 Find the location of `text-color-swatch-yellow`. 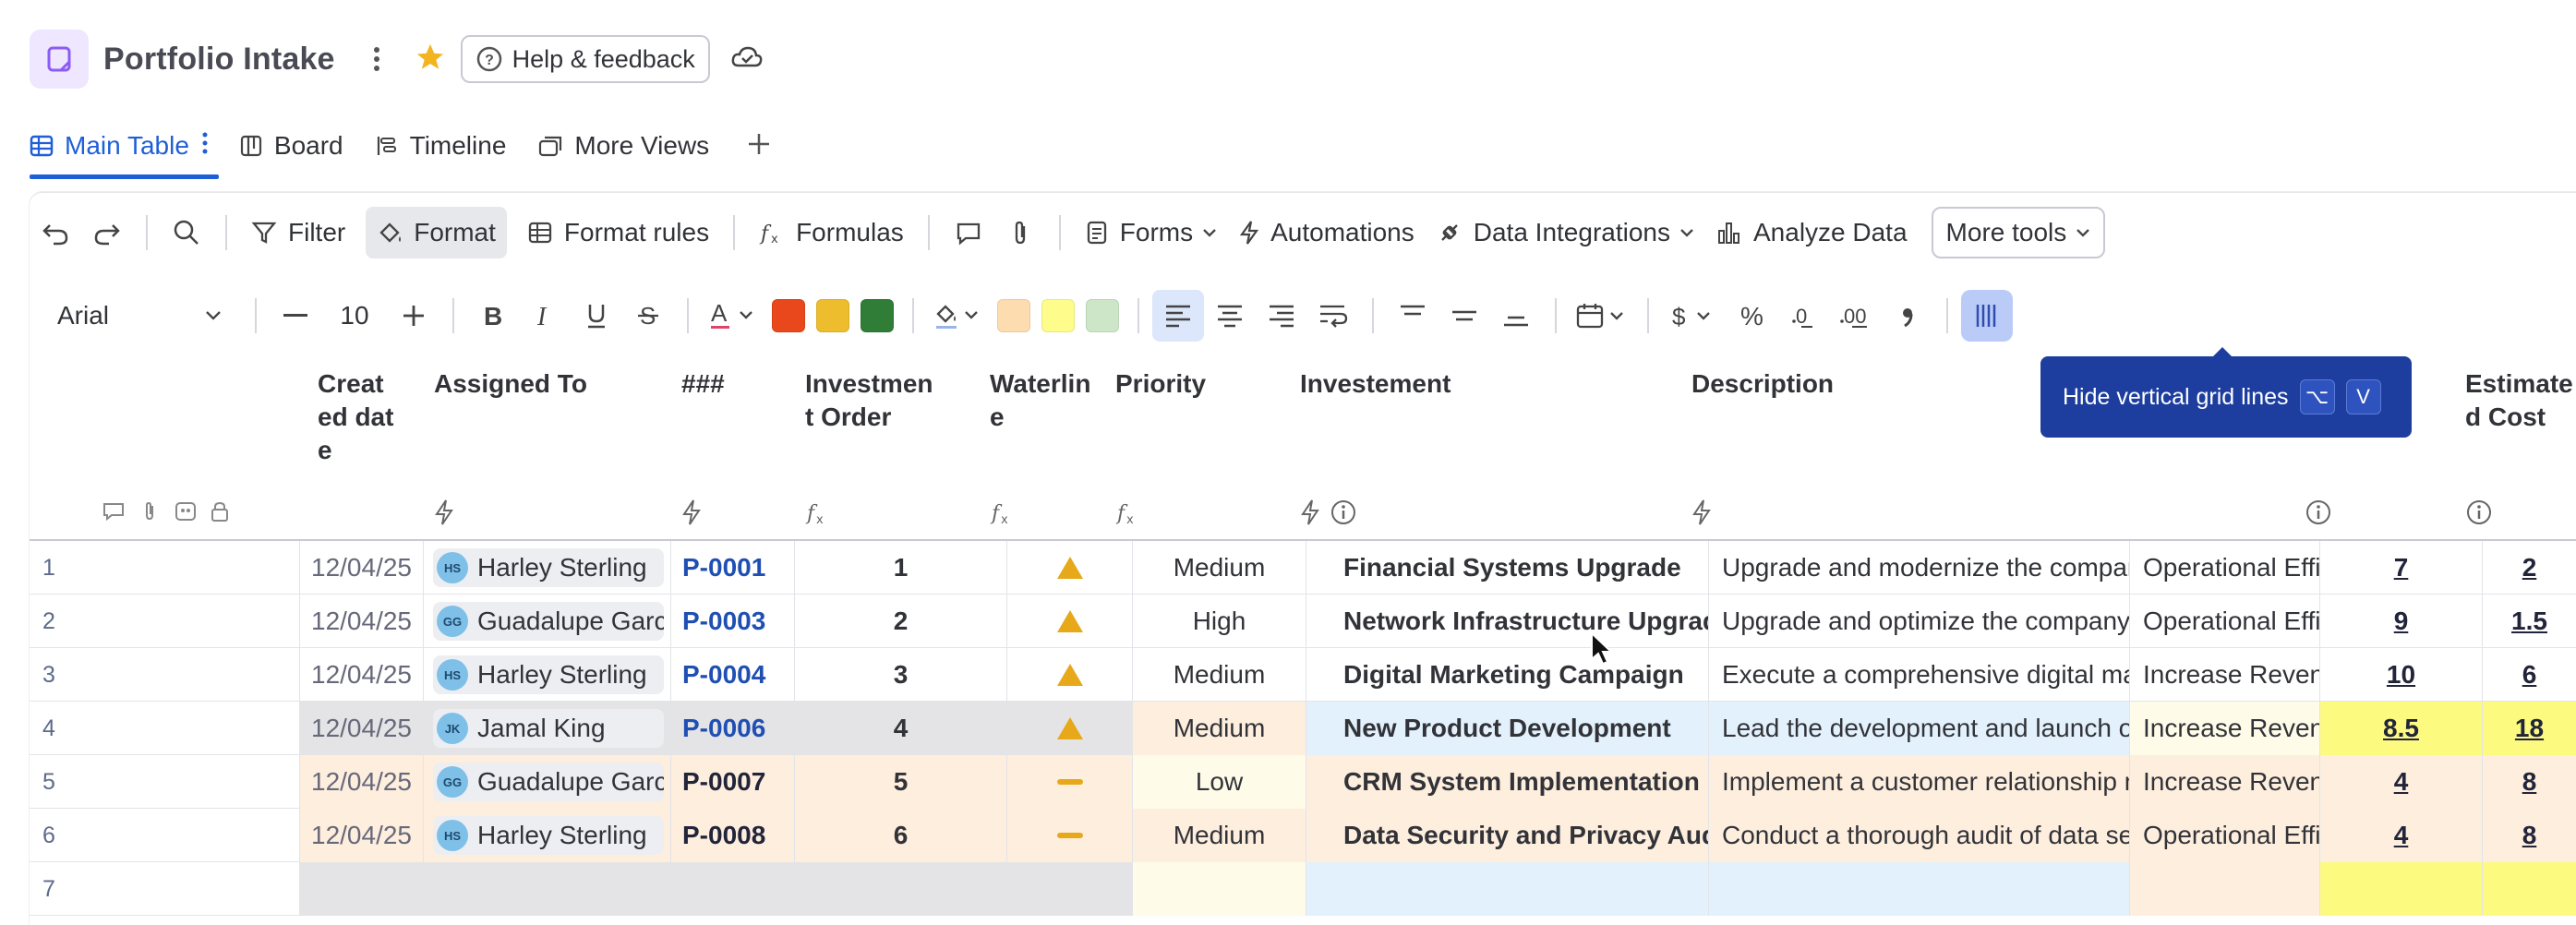

text-color-swatch-yellow is located at coordinates (832, 315).